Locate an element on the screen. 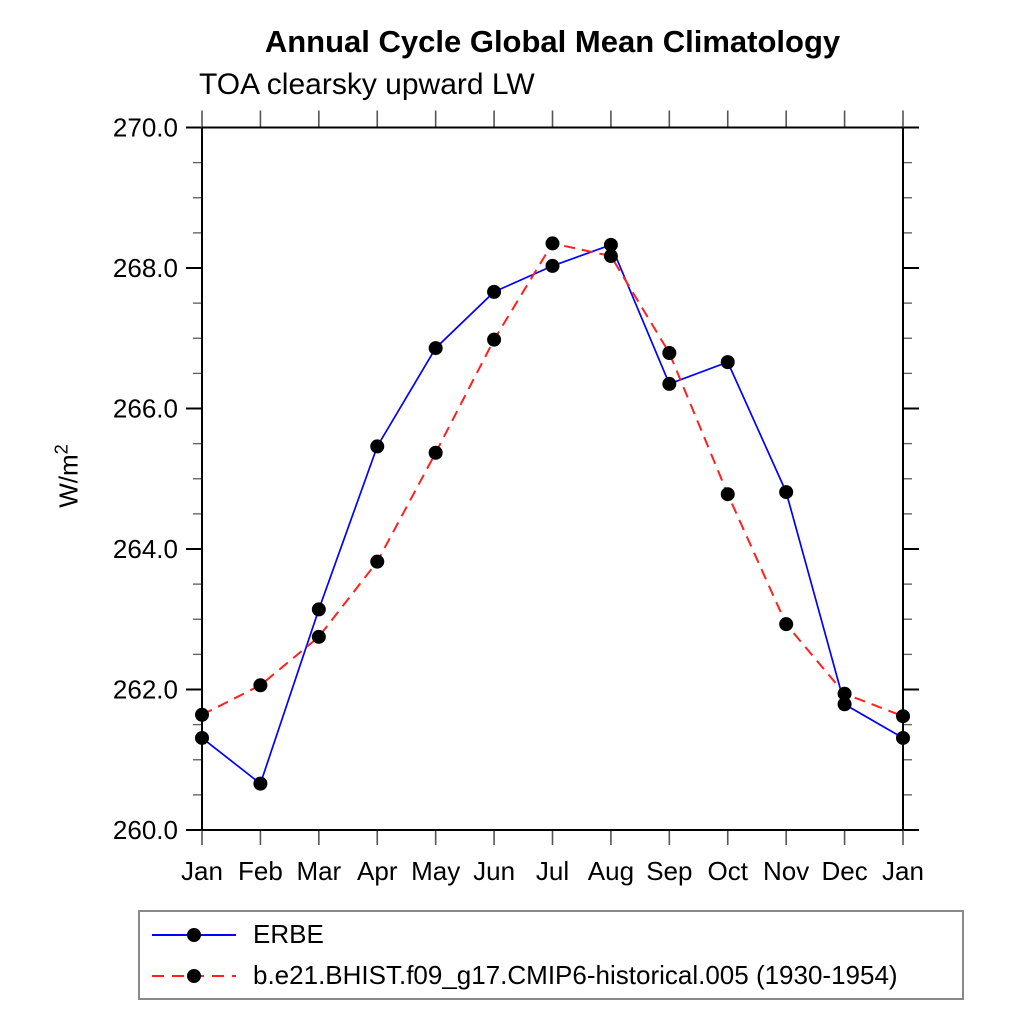  x-tick-label: Oct is located at coordinates (728, 871).